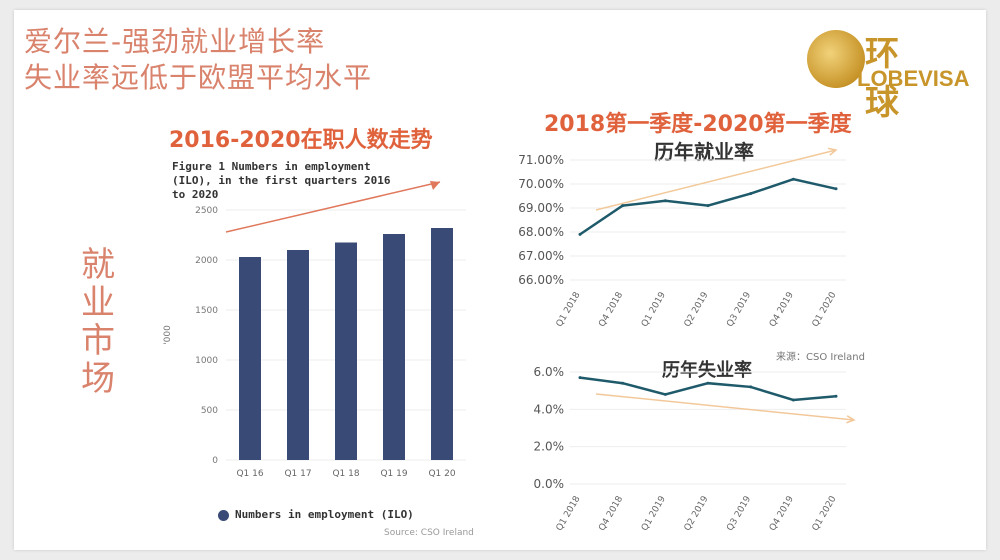  What do you see at coordinates (611, 309) in the screenshot?
I see `emp-x-tick-label: Q4 2018` at bounding box center [611, 309].